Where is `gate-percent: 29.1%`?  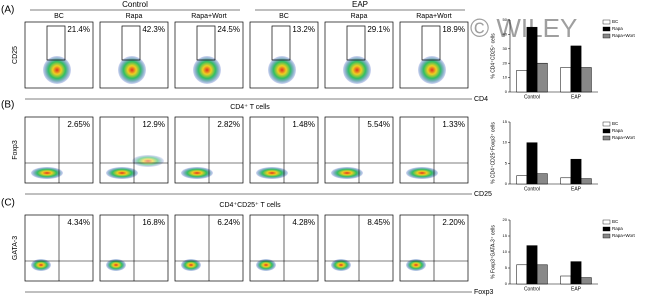
gate-percent: 29.1% is located at coordinates (378, 29).